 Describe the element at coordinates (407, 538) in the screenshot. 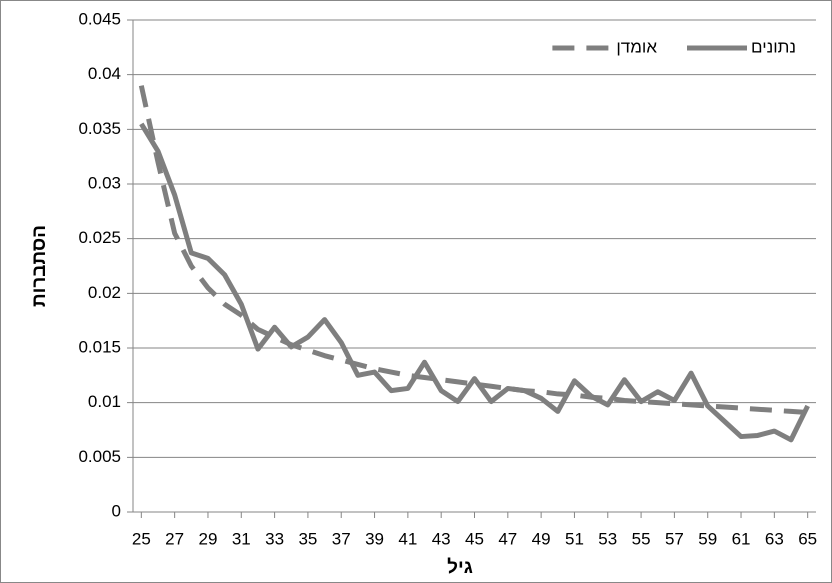

I see `x-tick-label: 41` at that location.